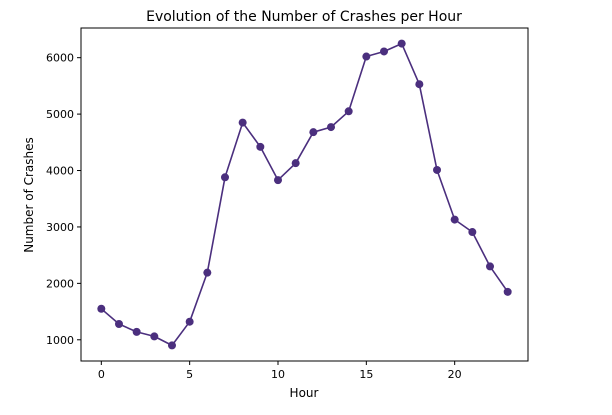  I want to click on x-axis-ticks: 0 5 10 15 20, so click(280, 371).